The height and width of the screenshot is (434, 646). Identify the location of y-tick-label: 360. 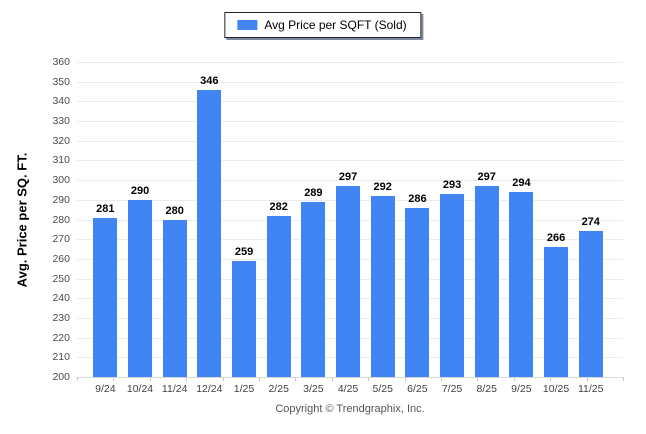
(61, 62).